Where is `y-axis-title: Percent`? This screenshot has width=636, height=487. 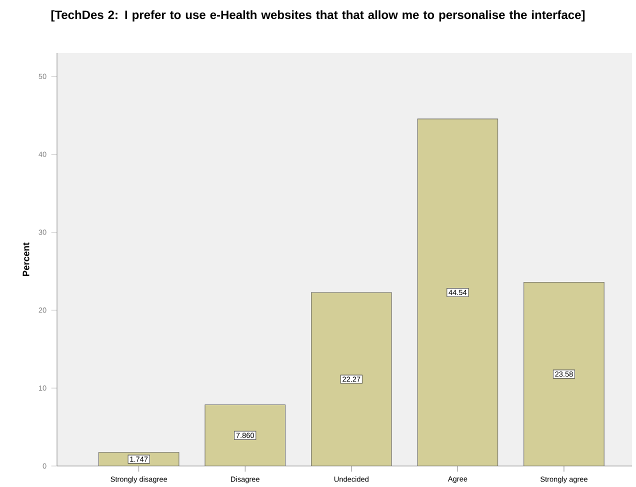 y-axis-title: Percent is located at coordinates (26, 259).